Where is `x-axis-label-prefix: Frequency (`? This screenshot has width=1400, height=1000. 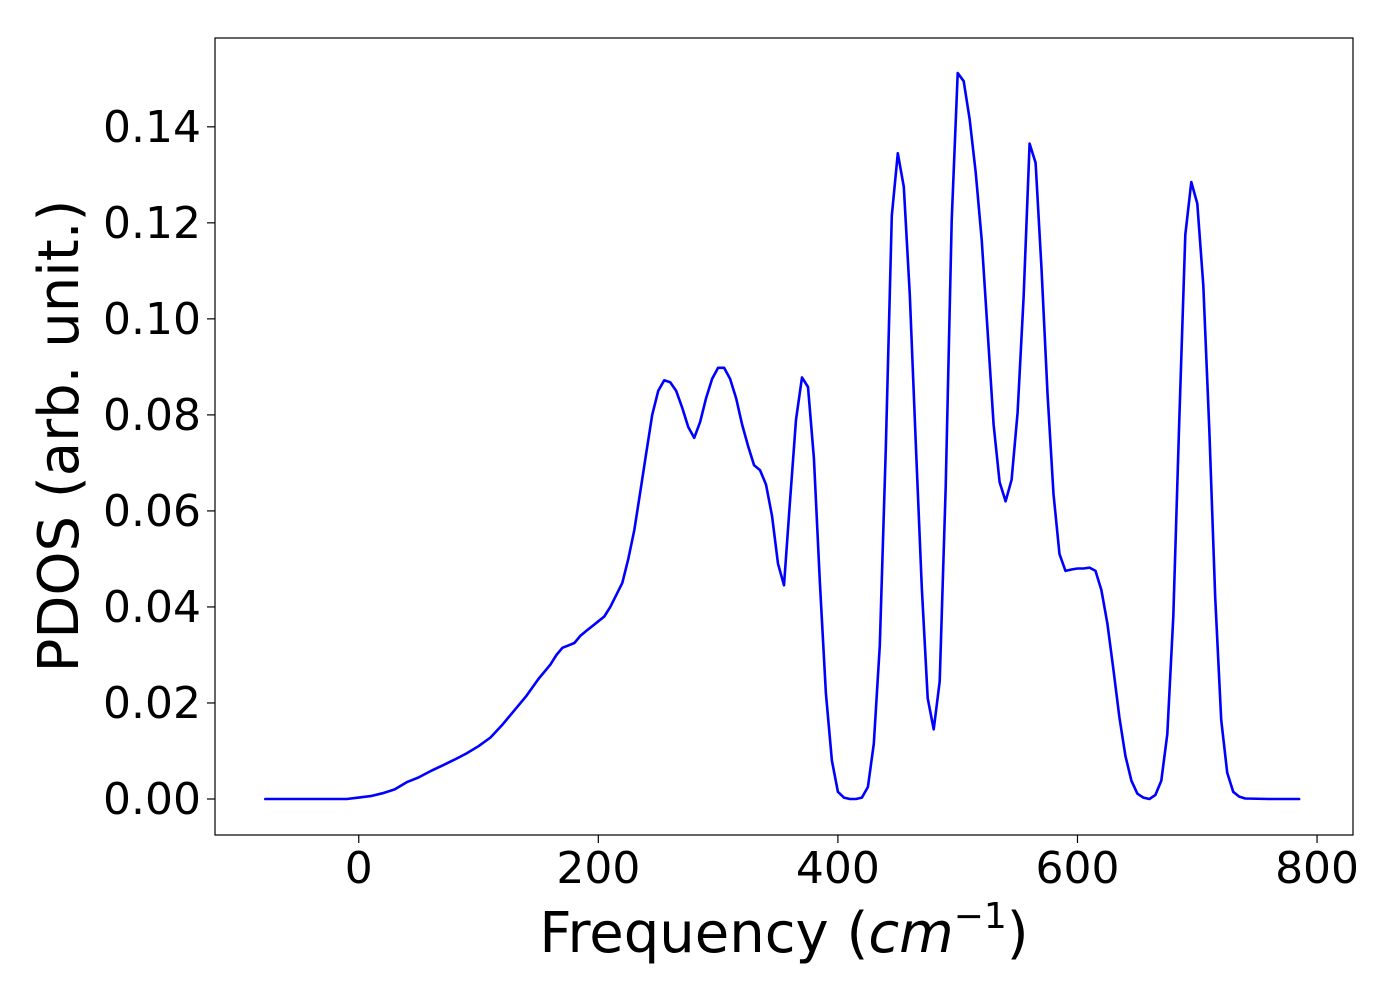 x-axis-label-prefix: Frequency ( is located at coordinates (703, 933).